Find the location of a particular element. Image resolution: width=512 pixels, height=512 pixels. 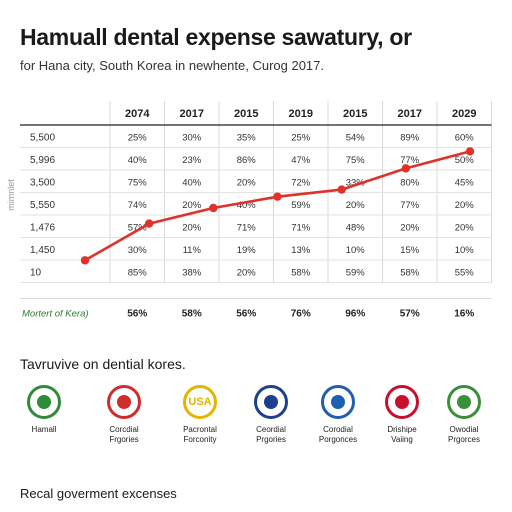

table-cell: 60% is located at coordinates (465, 137).